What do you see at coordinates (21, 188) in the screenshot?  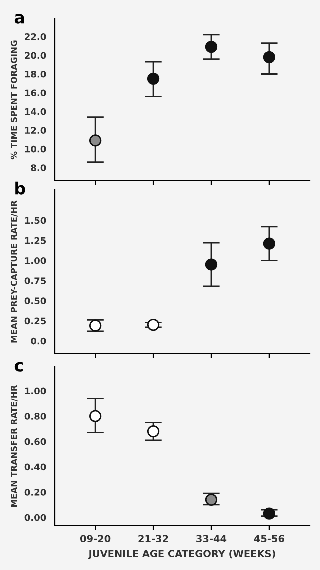 I see `chart-title: b` at bounding box center [21, 188].